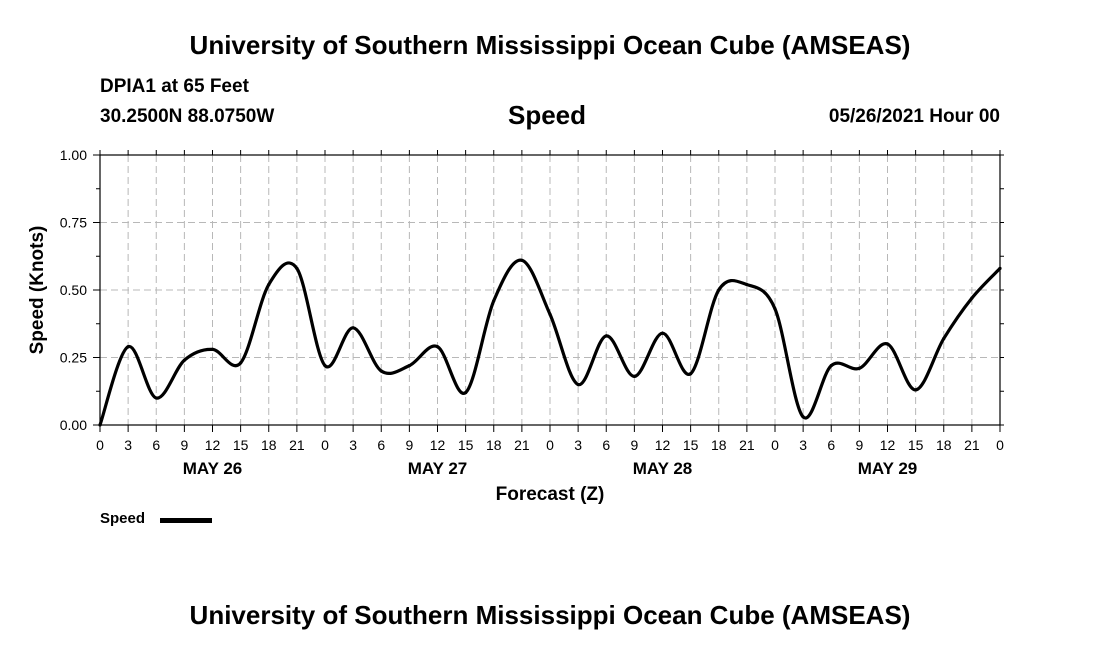  What do you see at coordinates (123, 518) in the screenshot?
I see `legend-label: Speed` at bounding box center [123, 518].